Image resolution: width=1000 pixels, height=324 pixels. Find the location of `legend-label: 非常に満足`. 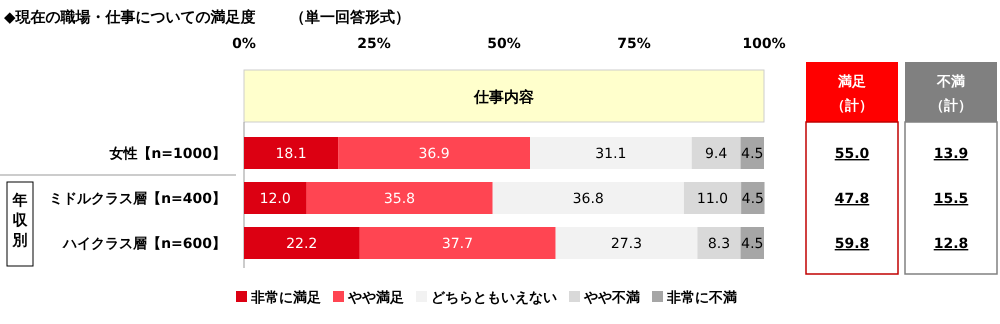

legend-label: 非常に満足 is located at coordinates (285, 298).